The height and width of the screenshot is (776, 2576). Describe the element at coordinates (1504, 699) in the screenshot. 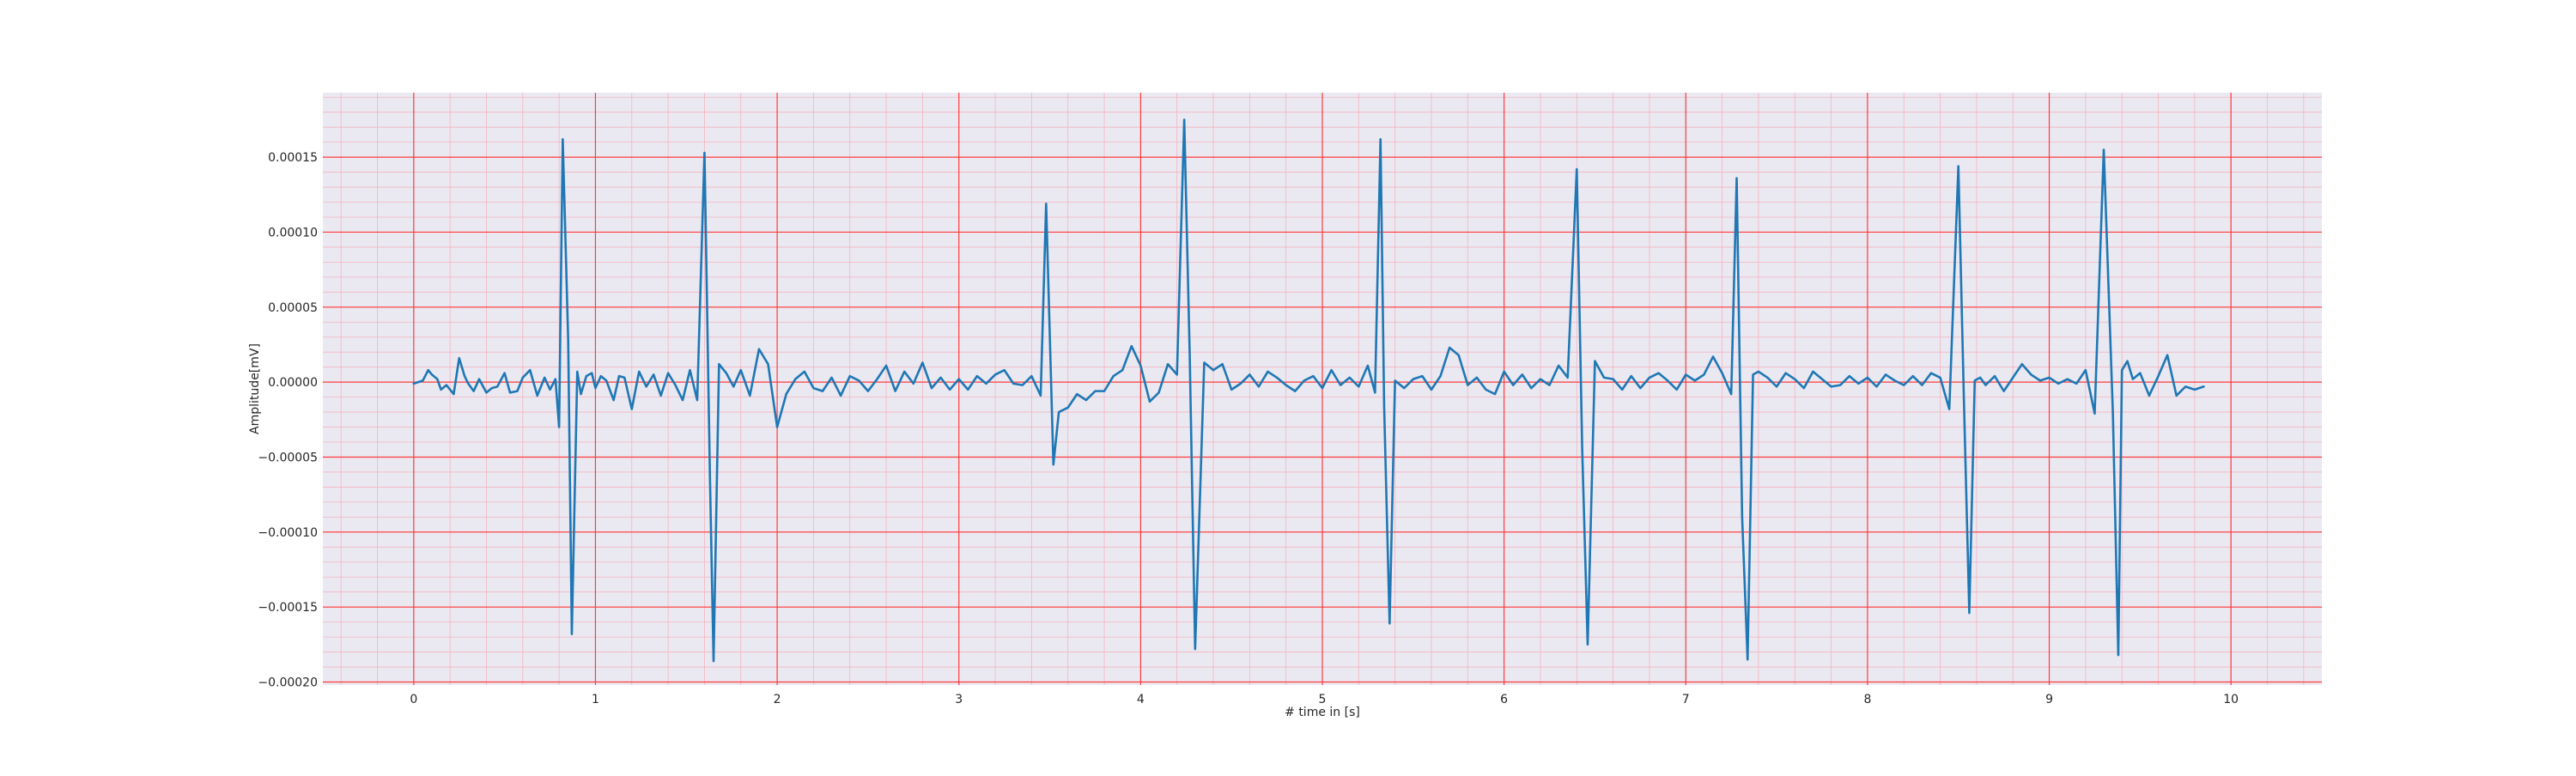

I see `x-tick-label: 6` at that location.